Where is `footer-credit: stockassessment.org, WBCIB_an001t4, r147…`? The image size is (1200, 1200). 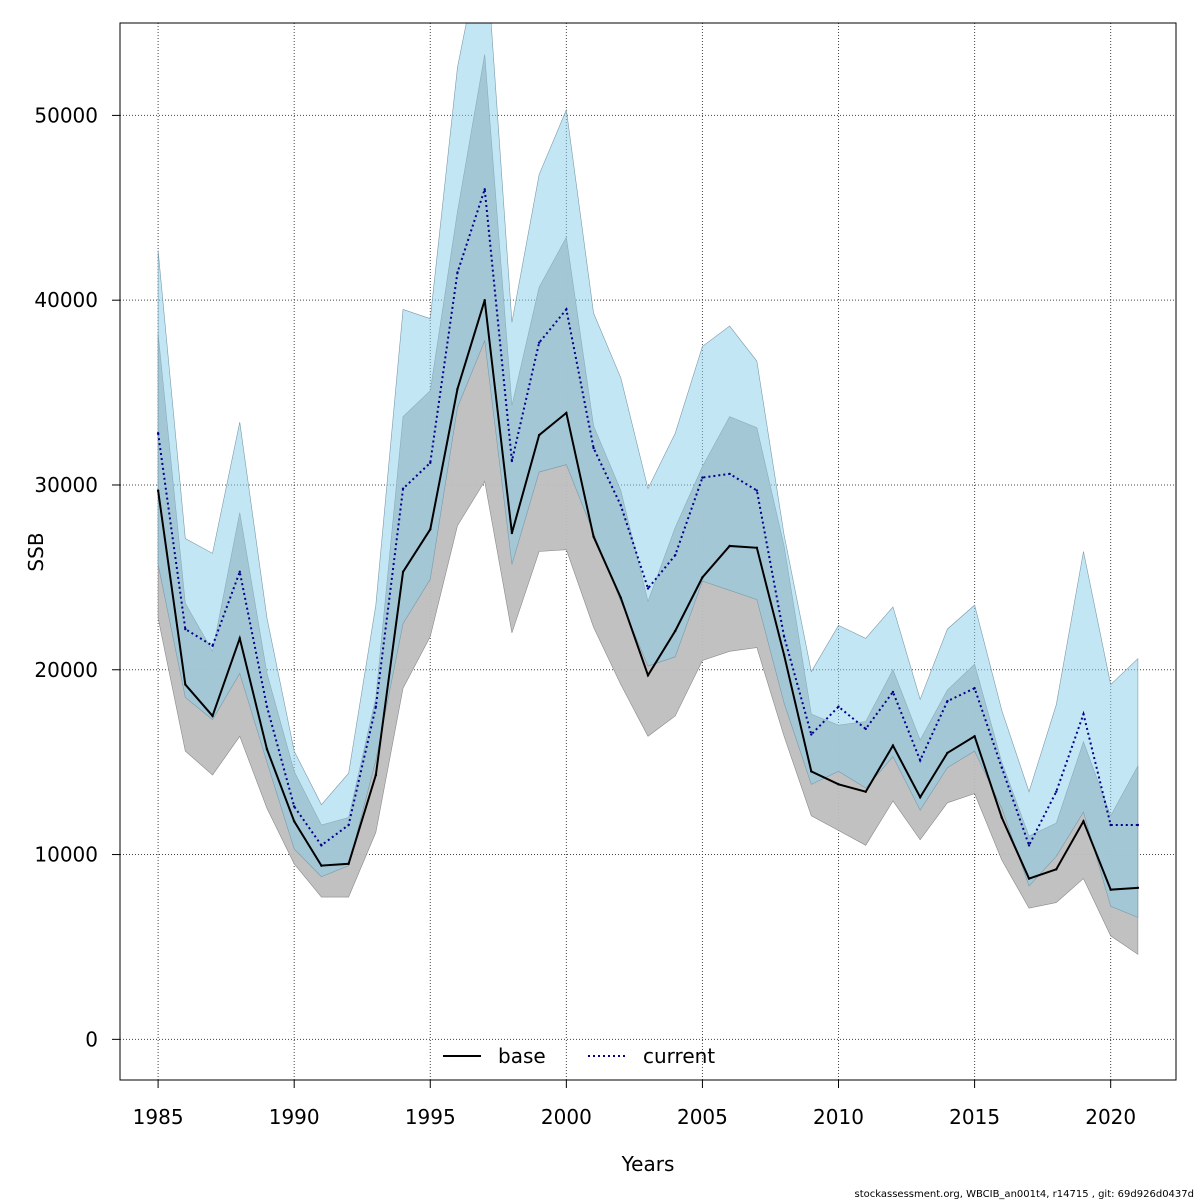 footer-credit: stockassessment.org, WBCIB_an001t4, r147… is located at coordinates (1025, 1194).